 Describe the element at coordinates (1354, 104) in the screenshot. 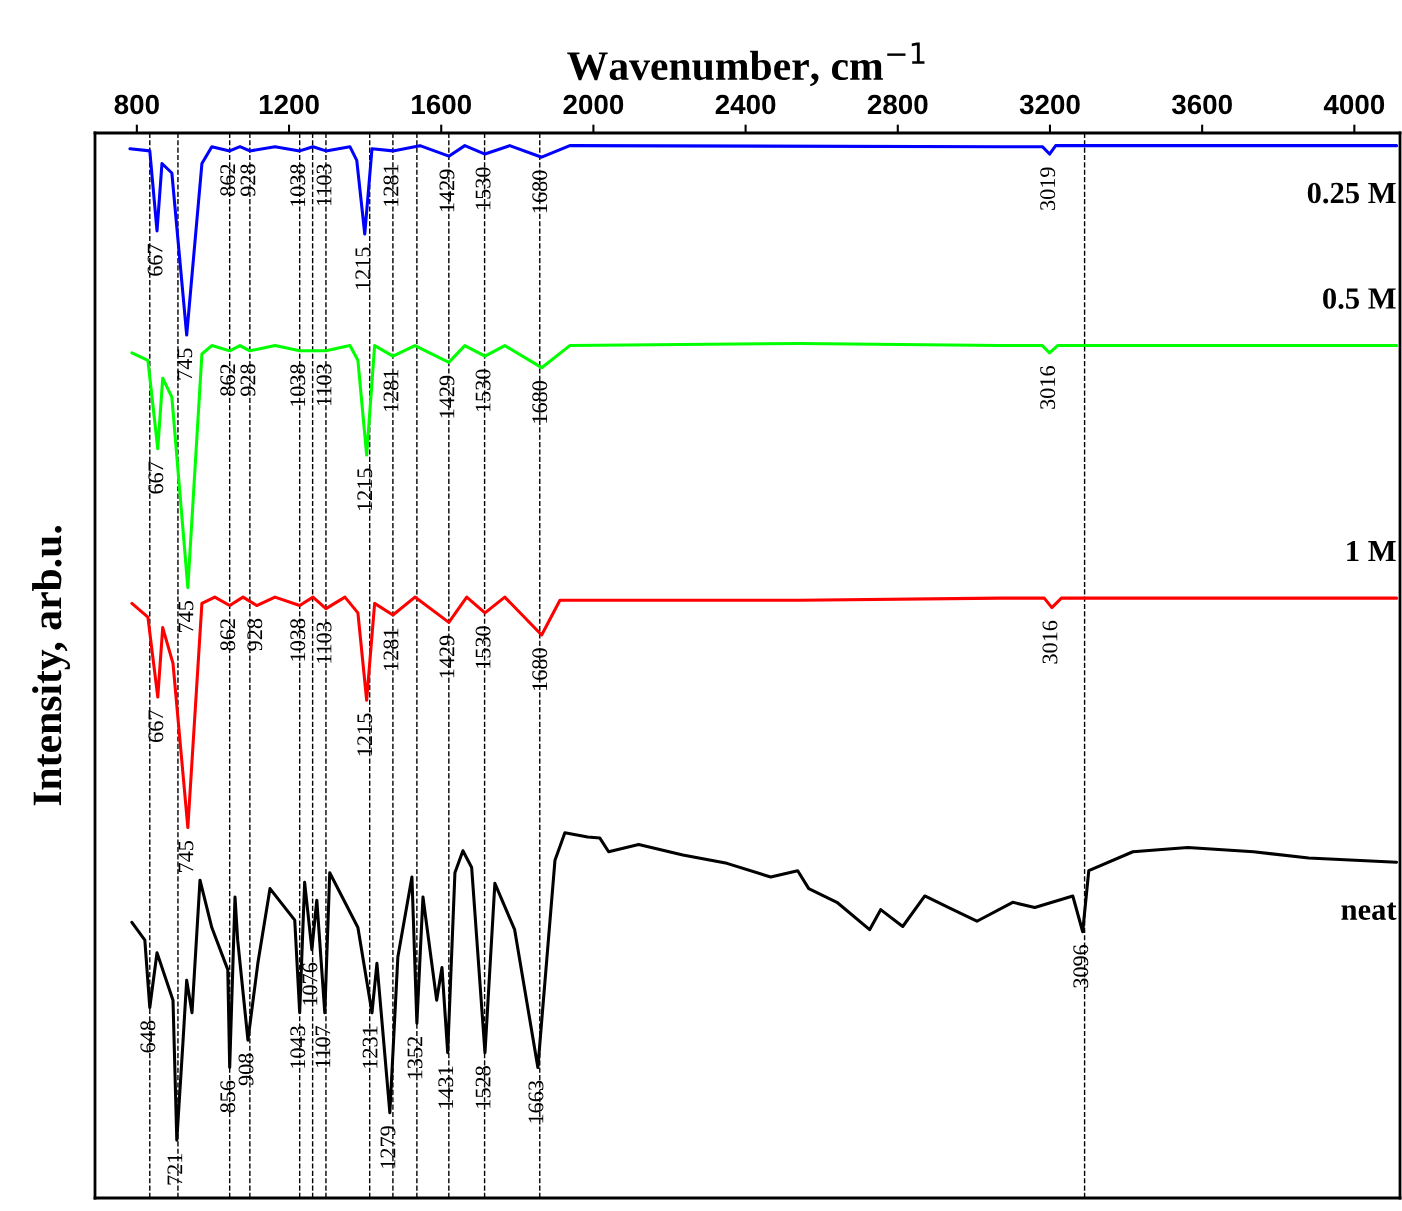

I see `x-tick-label: 4000` at that location.